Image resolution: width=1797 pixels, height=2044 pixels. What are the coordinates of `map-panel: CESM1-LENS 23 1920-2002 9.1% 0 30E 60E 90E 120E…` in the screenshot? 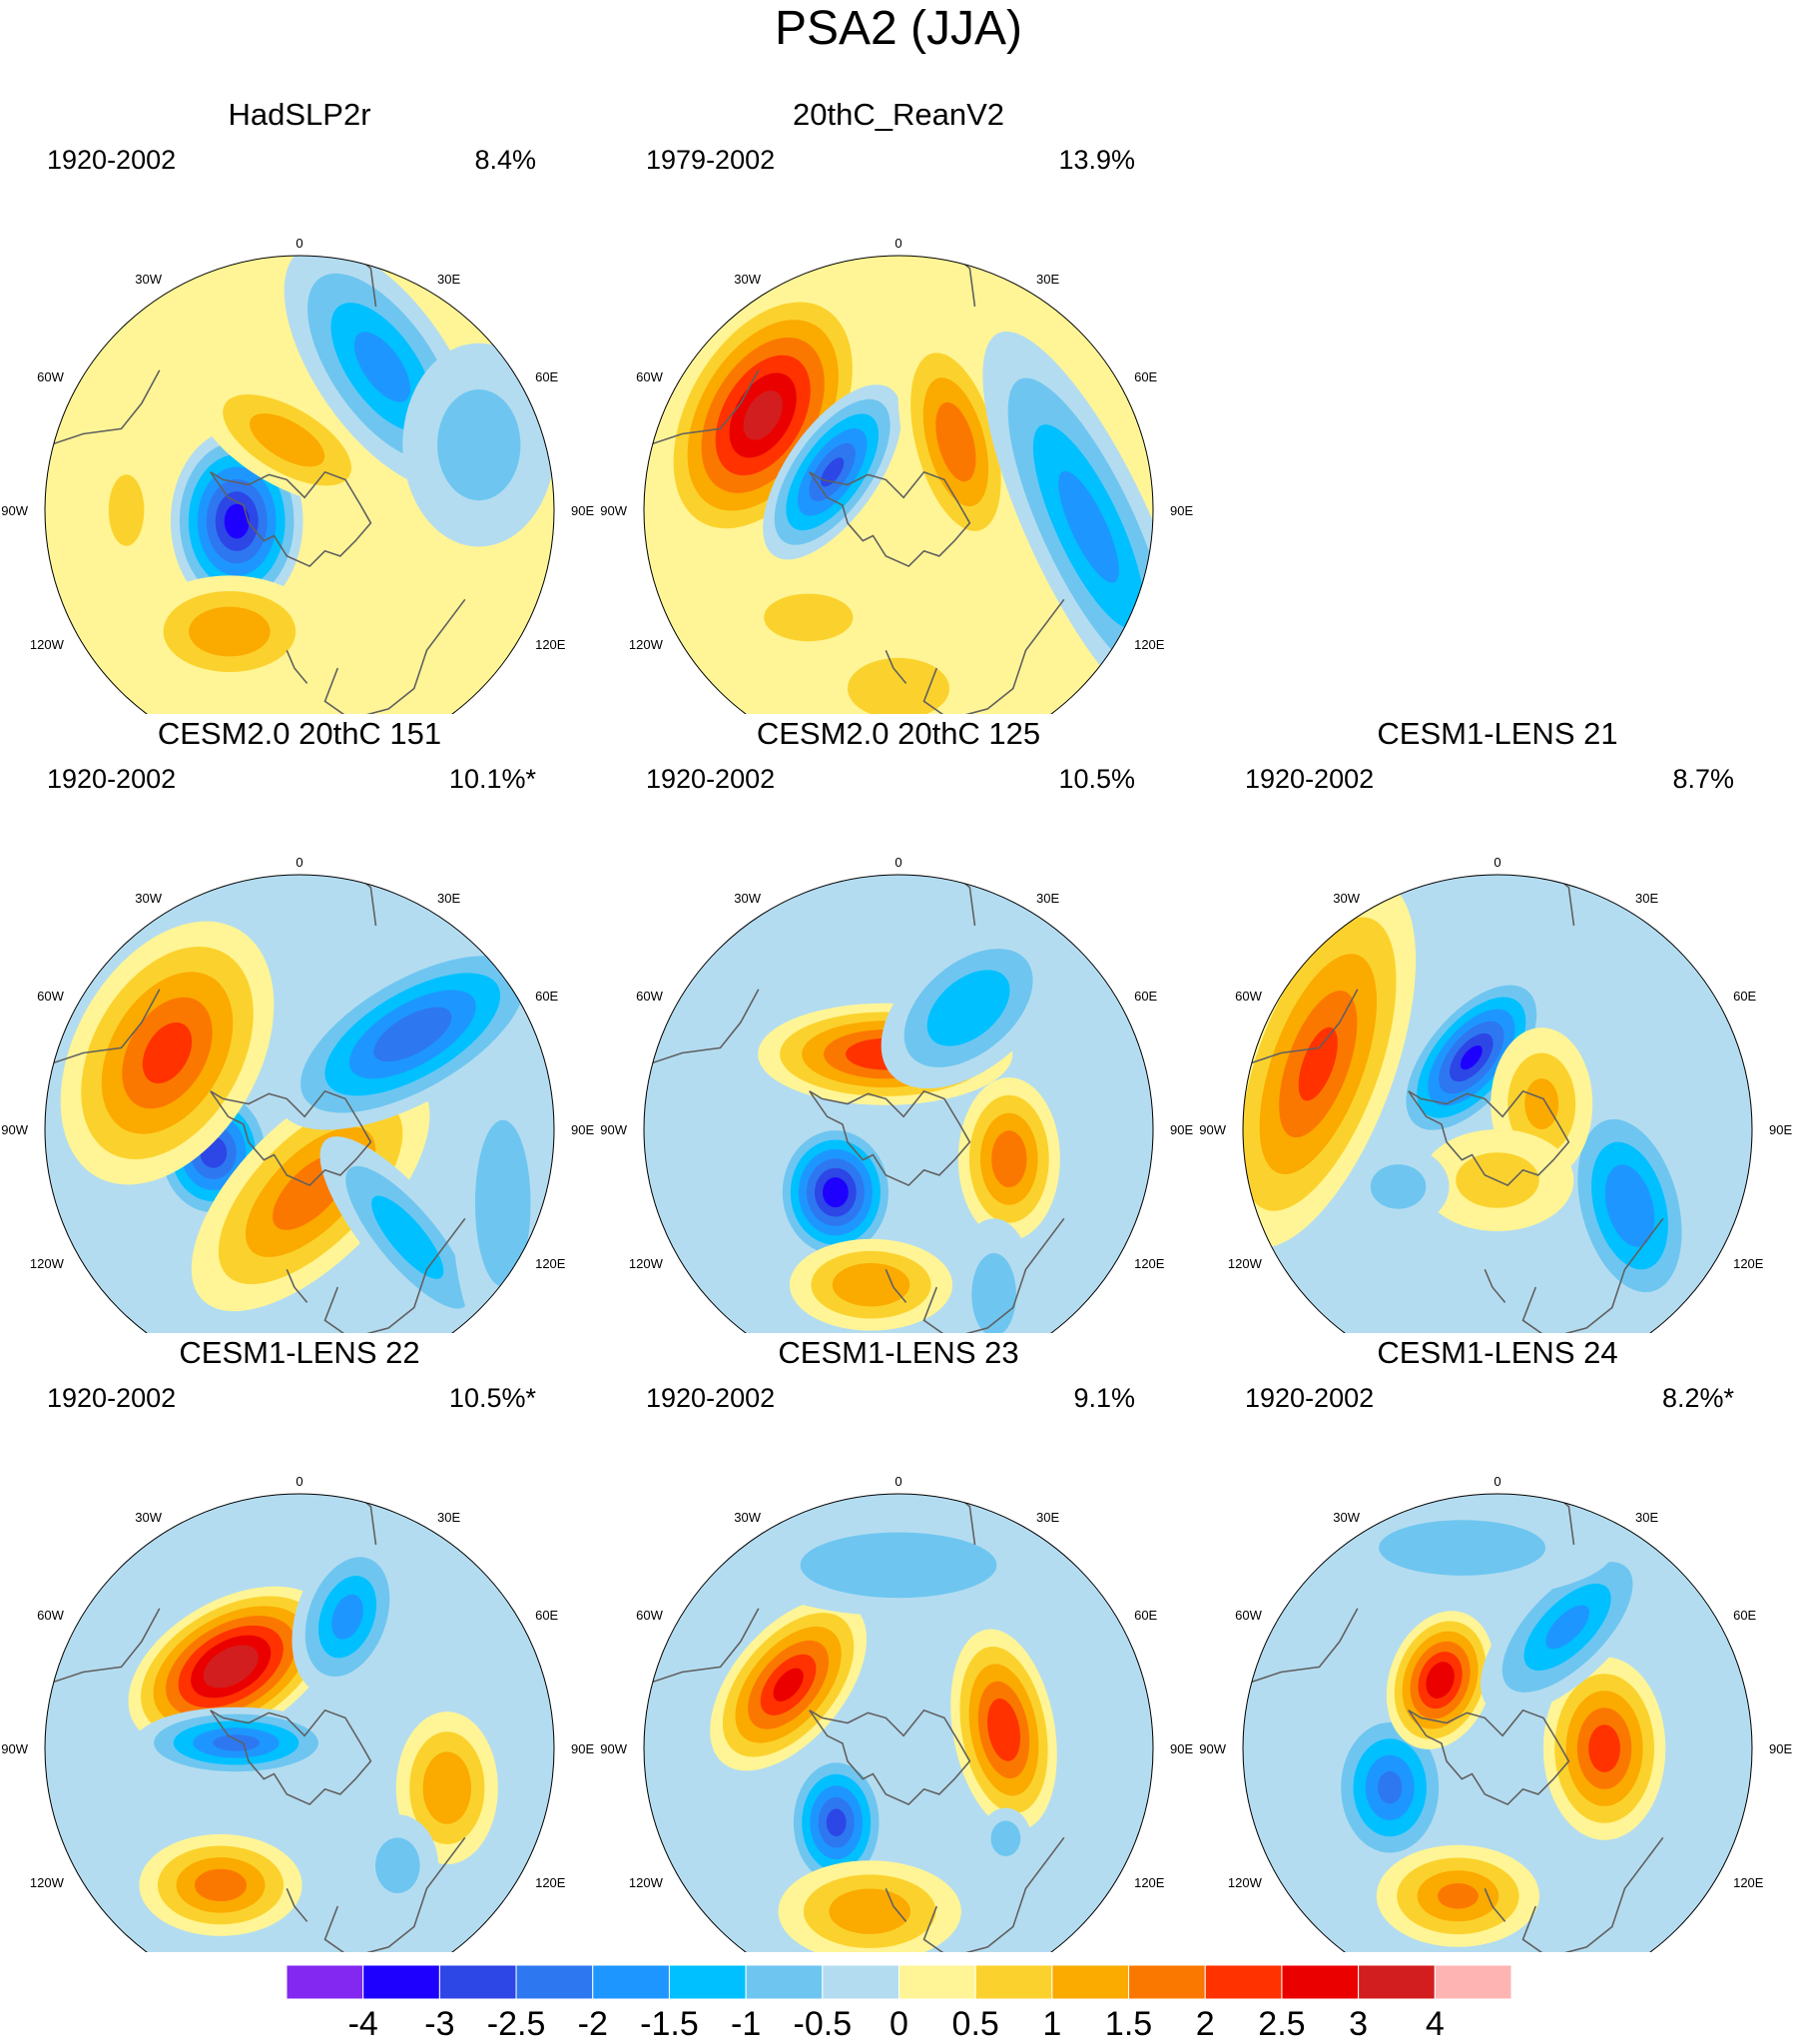 It's located at (898, 1642).